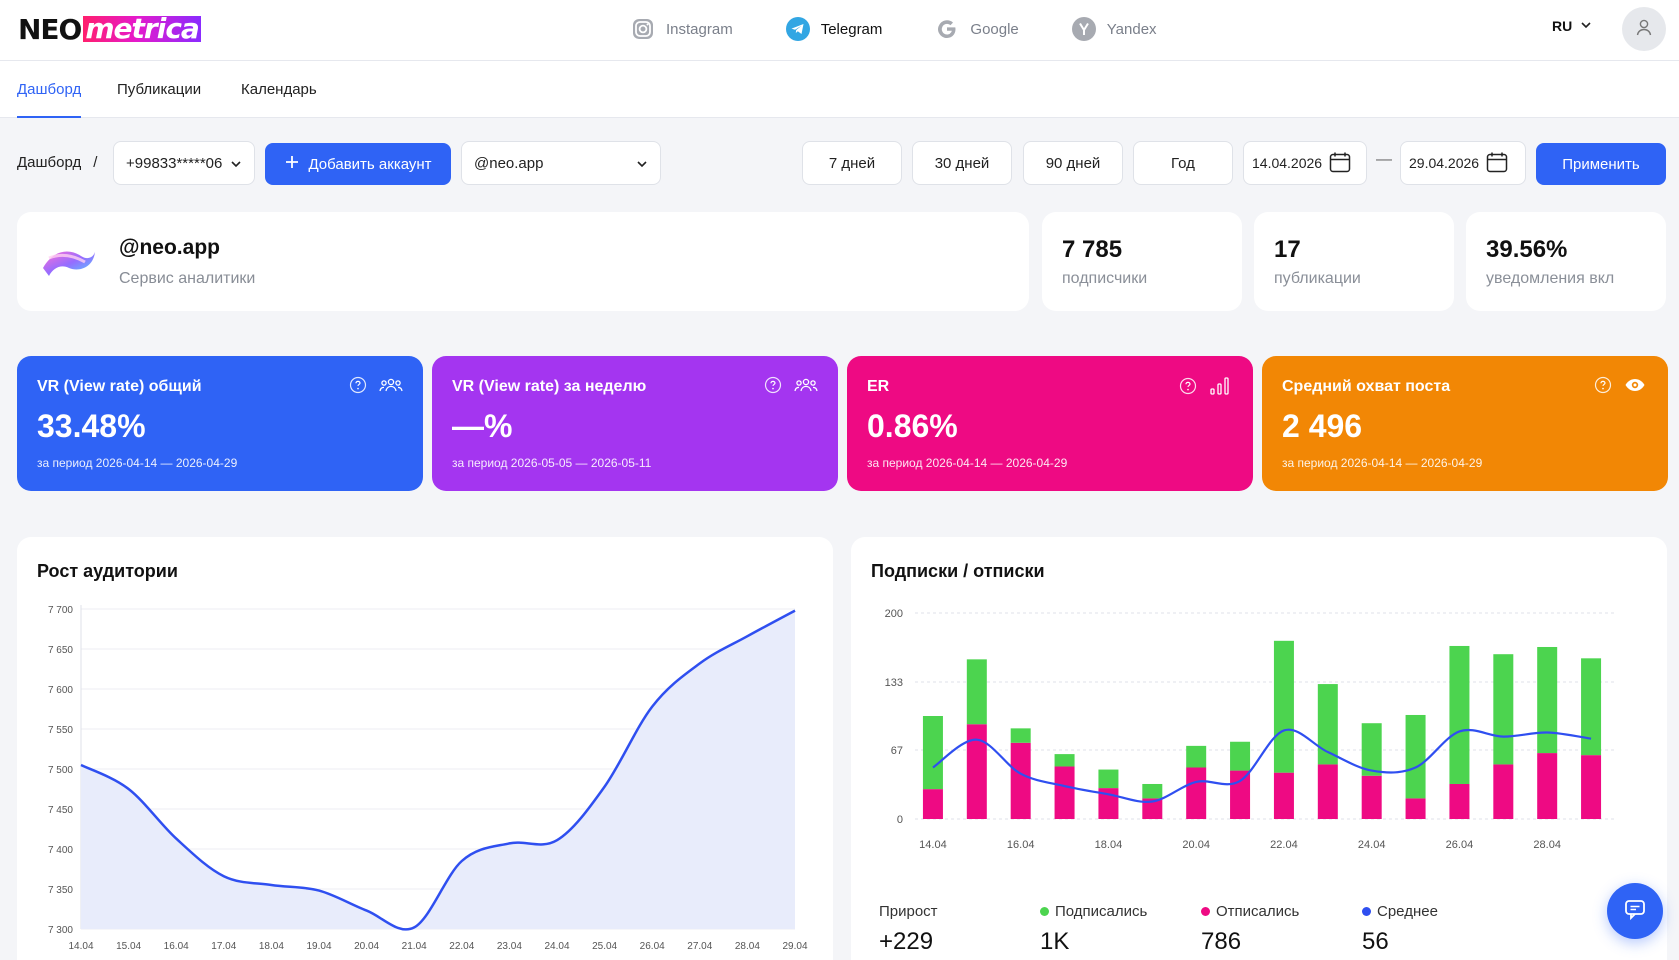  What do you see at coordinates (1021, 845) in the screenshot?
I see `x-tick-label: 16.04` at bounding box center [1021, 845].